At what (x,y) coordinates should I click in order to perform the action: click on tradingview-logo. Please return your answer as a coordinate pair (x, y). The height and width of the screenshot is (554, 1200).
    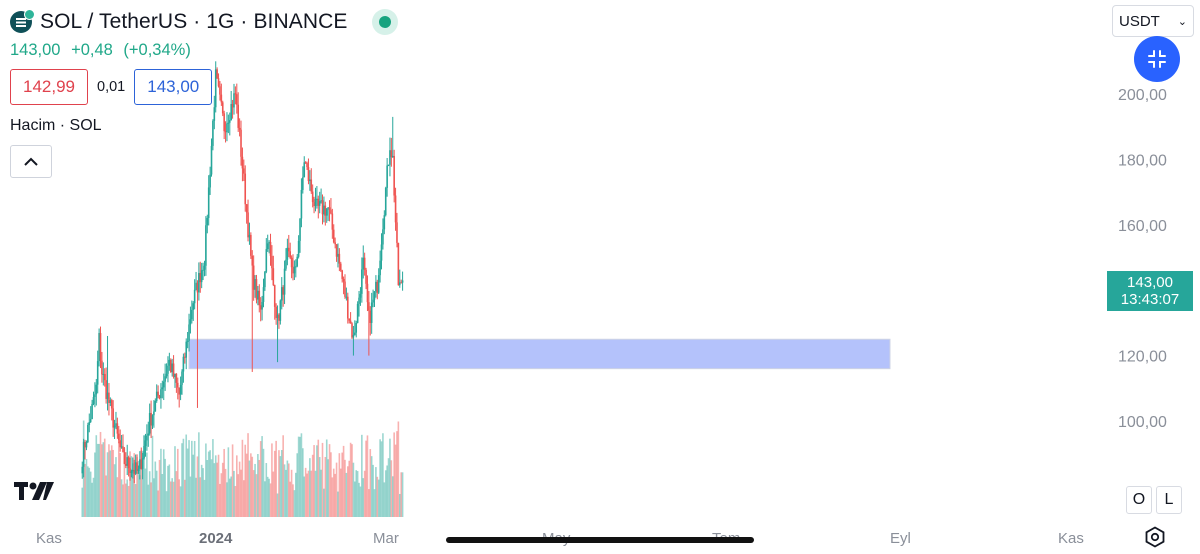
    Looking at the image, I should click on (35, 491).